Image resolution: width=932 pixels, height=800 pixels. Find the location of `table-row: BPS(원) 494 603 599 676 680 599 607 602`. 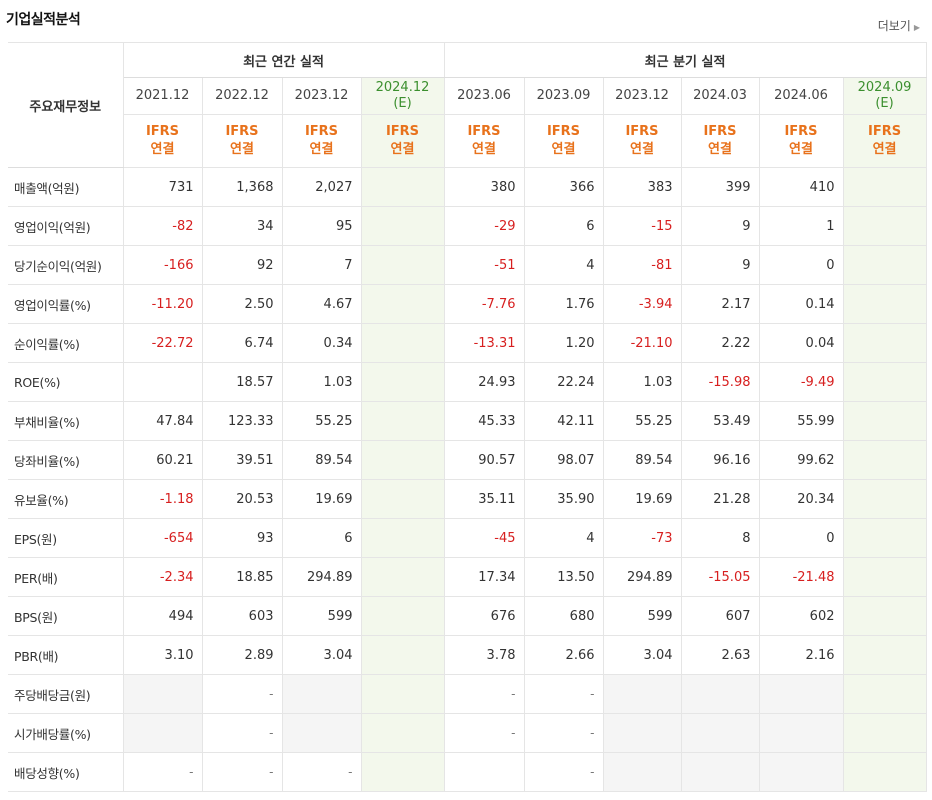

table-row: BPS(원) 494 603 599 676 680 599 607 602 is located at coordinates (467, 616).